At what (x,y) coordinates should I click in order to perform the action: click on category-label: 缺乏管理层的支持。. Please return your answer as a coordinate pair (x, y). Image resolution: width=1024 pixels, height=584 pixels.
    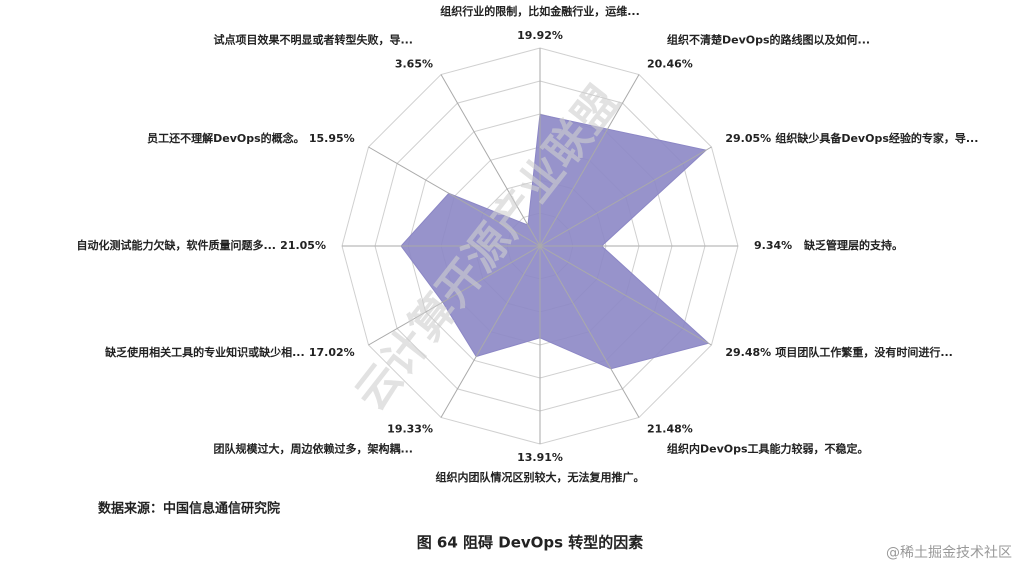
    Looking at the image, I should click on (853, 245).